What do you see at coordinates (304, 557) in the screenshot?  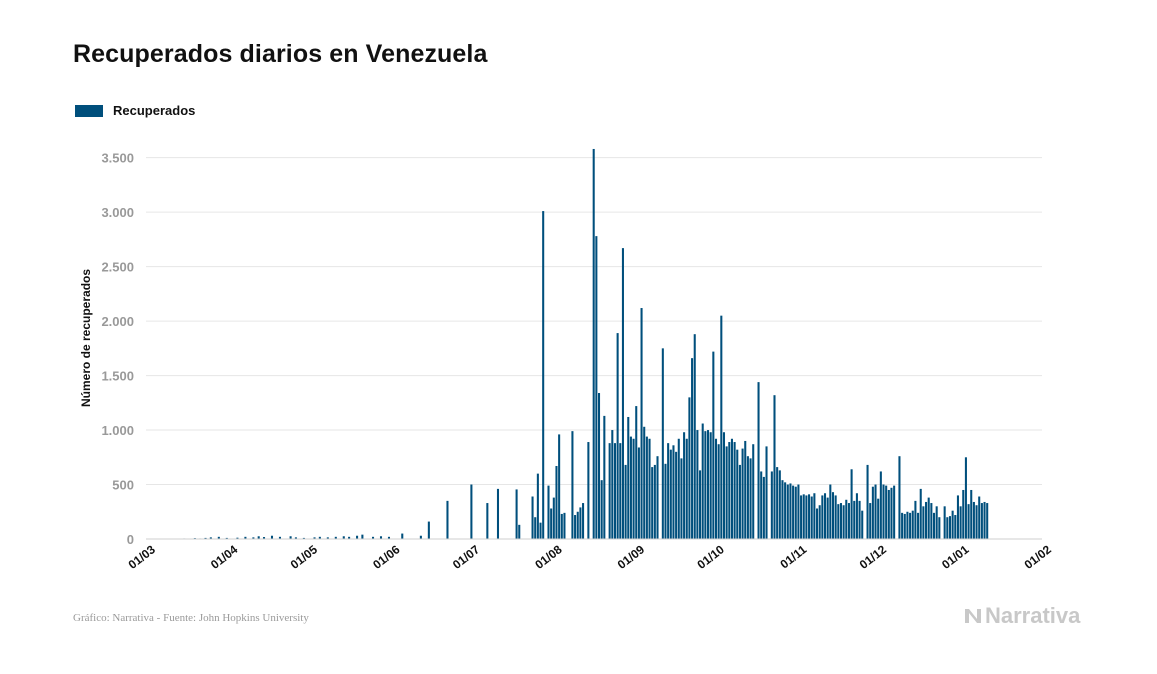 I see `x-tick-label: 01/05` at bounding box center [304, 557].